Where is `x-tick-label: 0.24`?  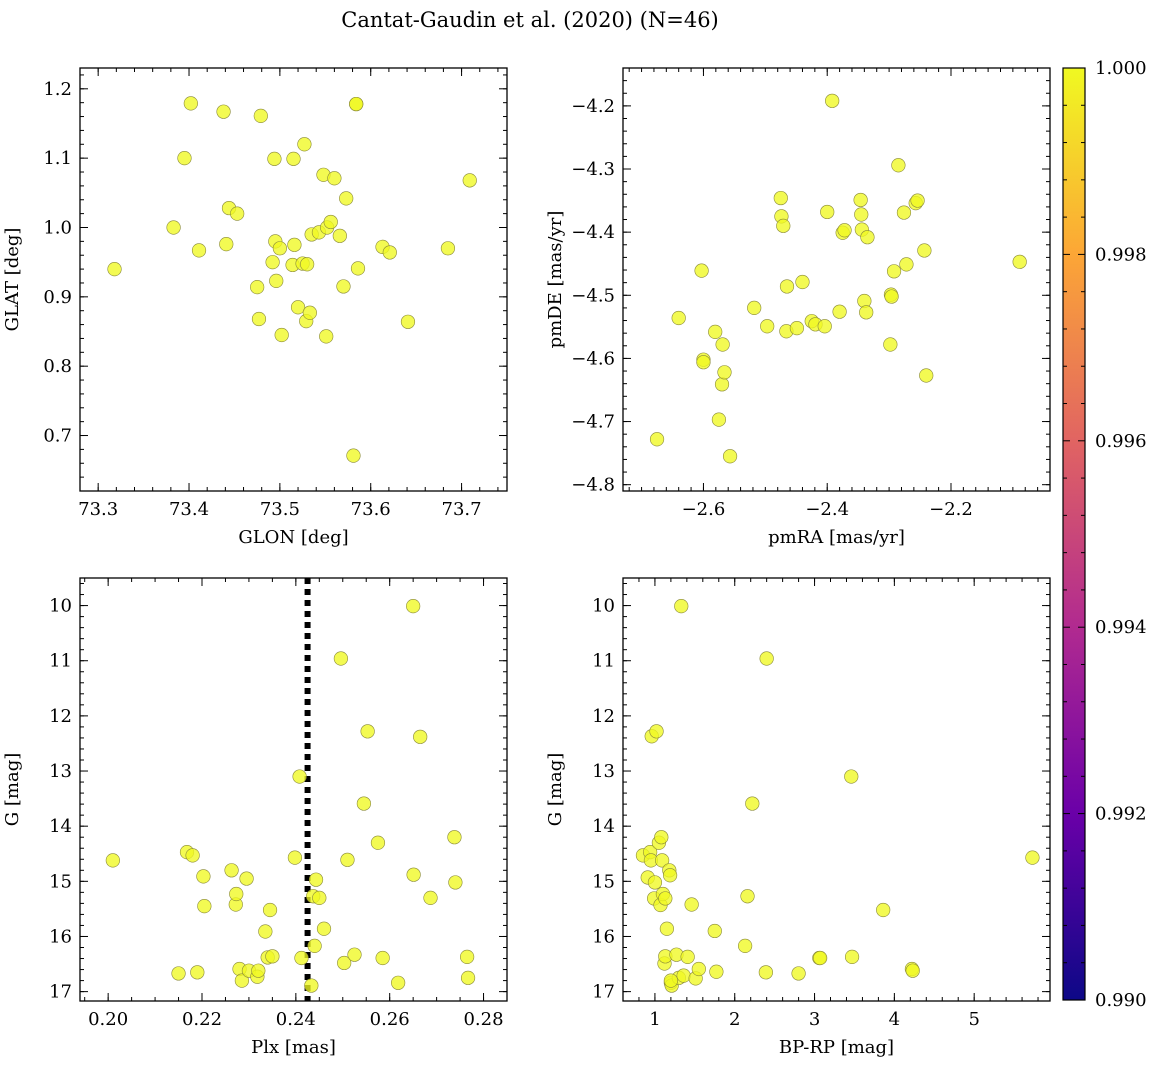
x-tick-label: 0.24 is located at coordinates (296, 1019).